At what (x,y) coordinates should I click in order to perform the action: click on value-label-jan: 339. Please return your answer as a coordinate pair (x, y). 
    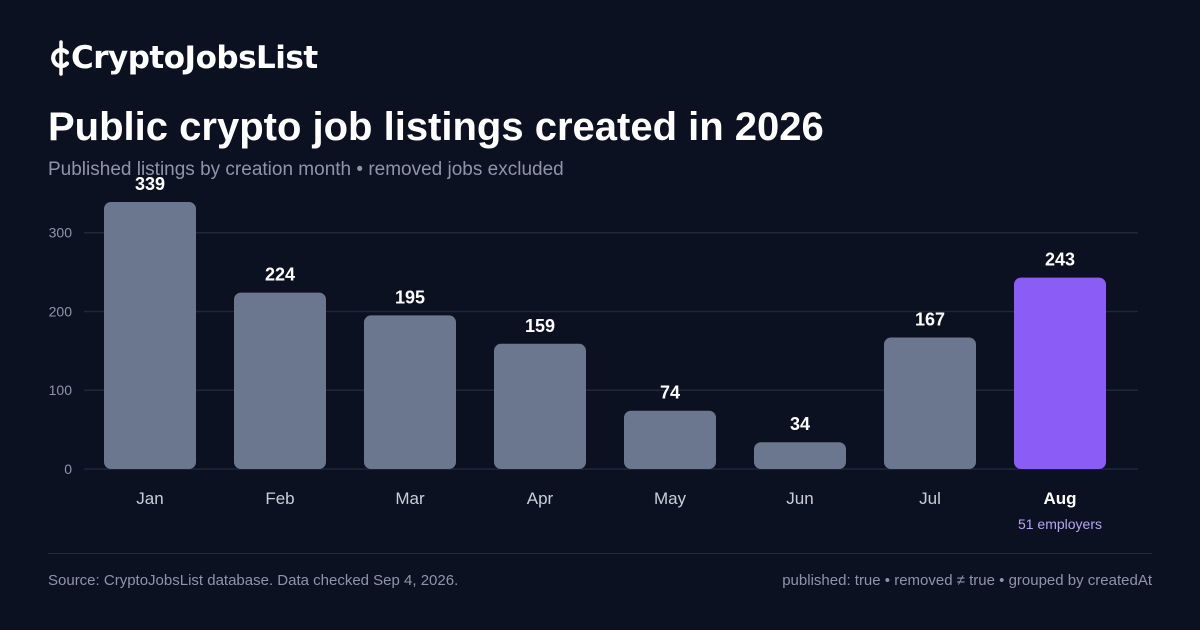
    Looking at the image, I should click on (150, 184).